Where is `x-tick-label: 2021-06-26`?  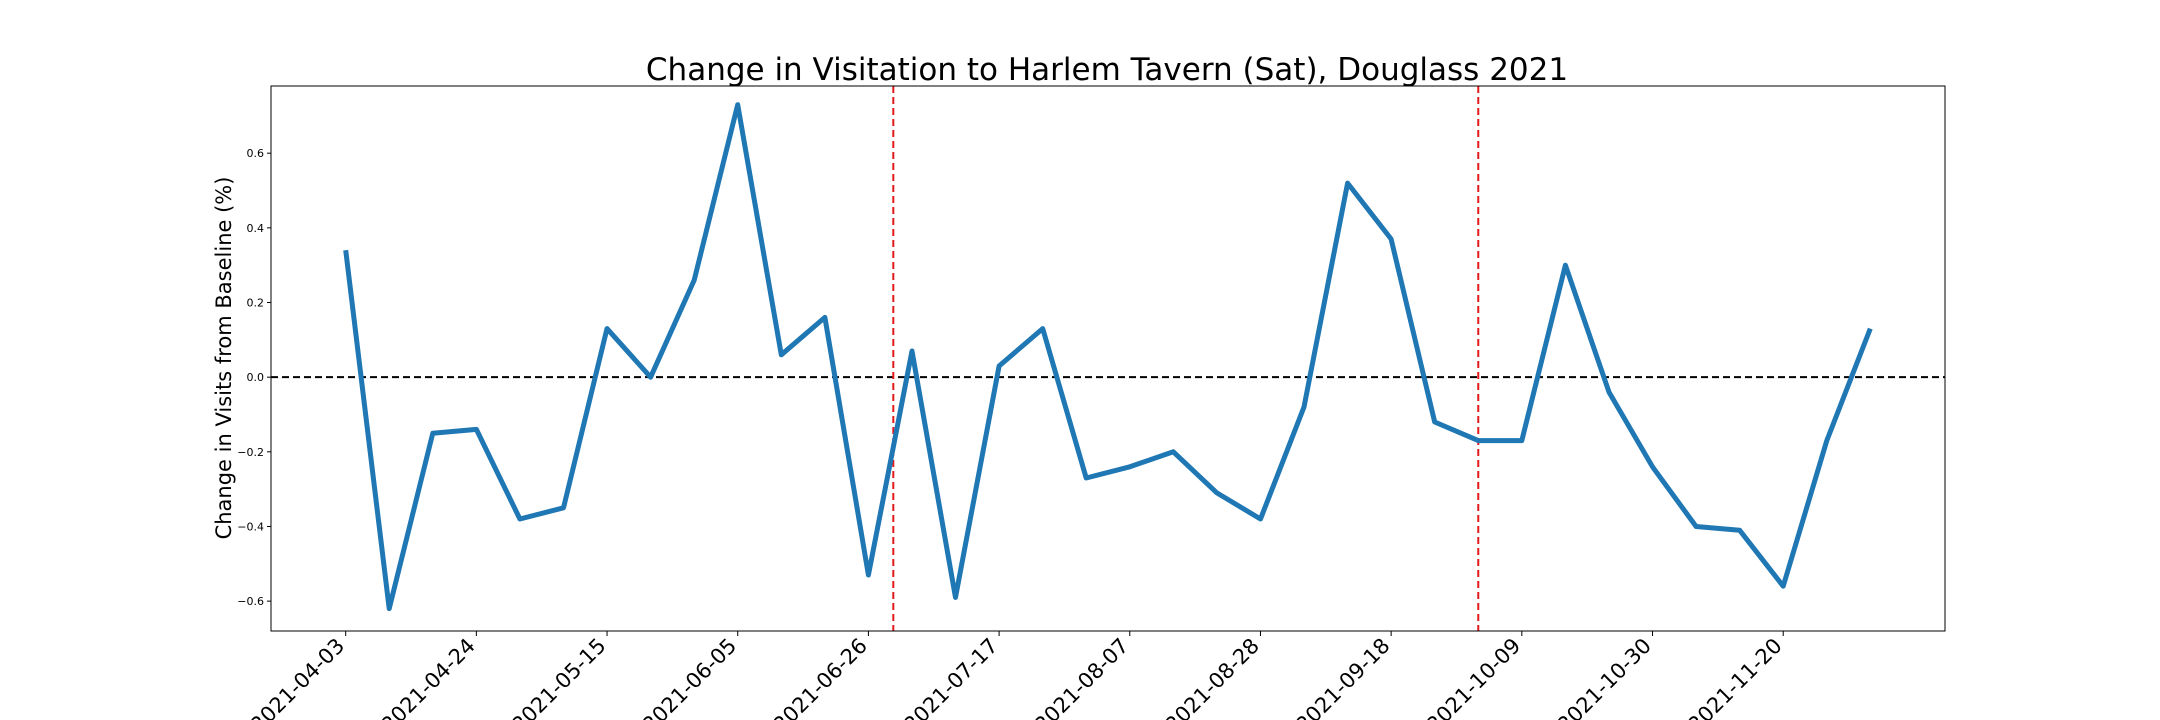
x-tick-label: 2021-06-26 is located at coordinates (820, 677).